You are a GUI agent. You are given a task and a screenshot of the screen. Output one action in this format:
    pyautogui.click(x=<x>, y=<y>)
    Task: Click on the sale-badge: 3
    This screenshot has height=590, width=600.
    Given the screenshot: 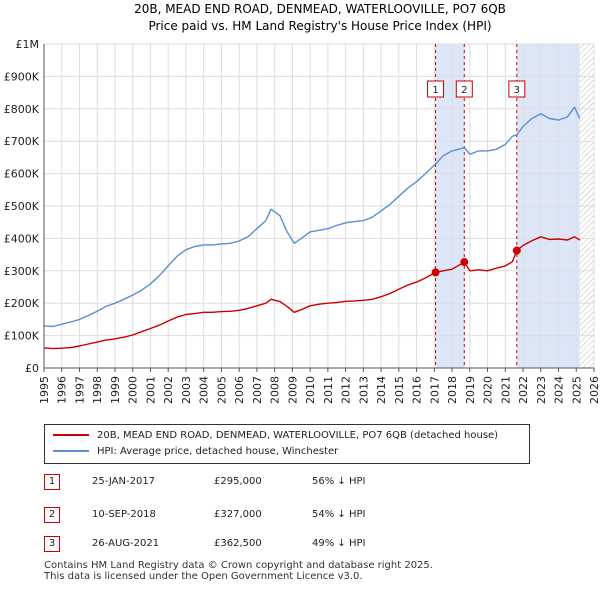 What is the action you would take?
    pyautogui.click(x=52, y=544)
    